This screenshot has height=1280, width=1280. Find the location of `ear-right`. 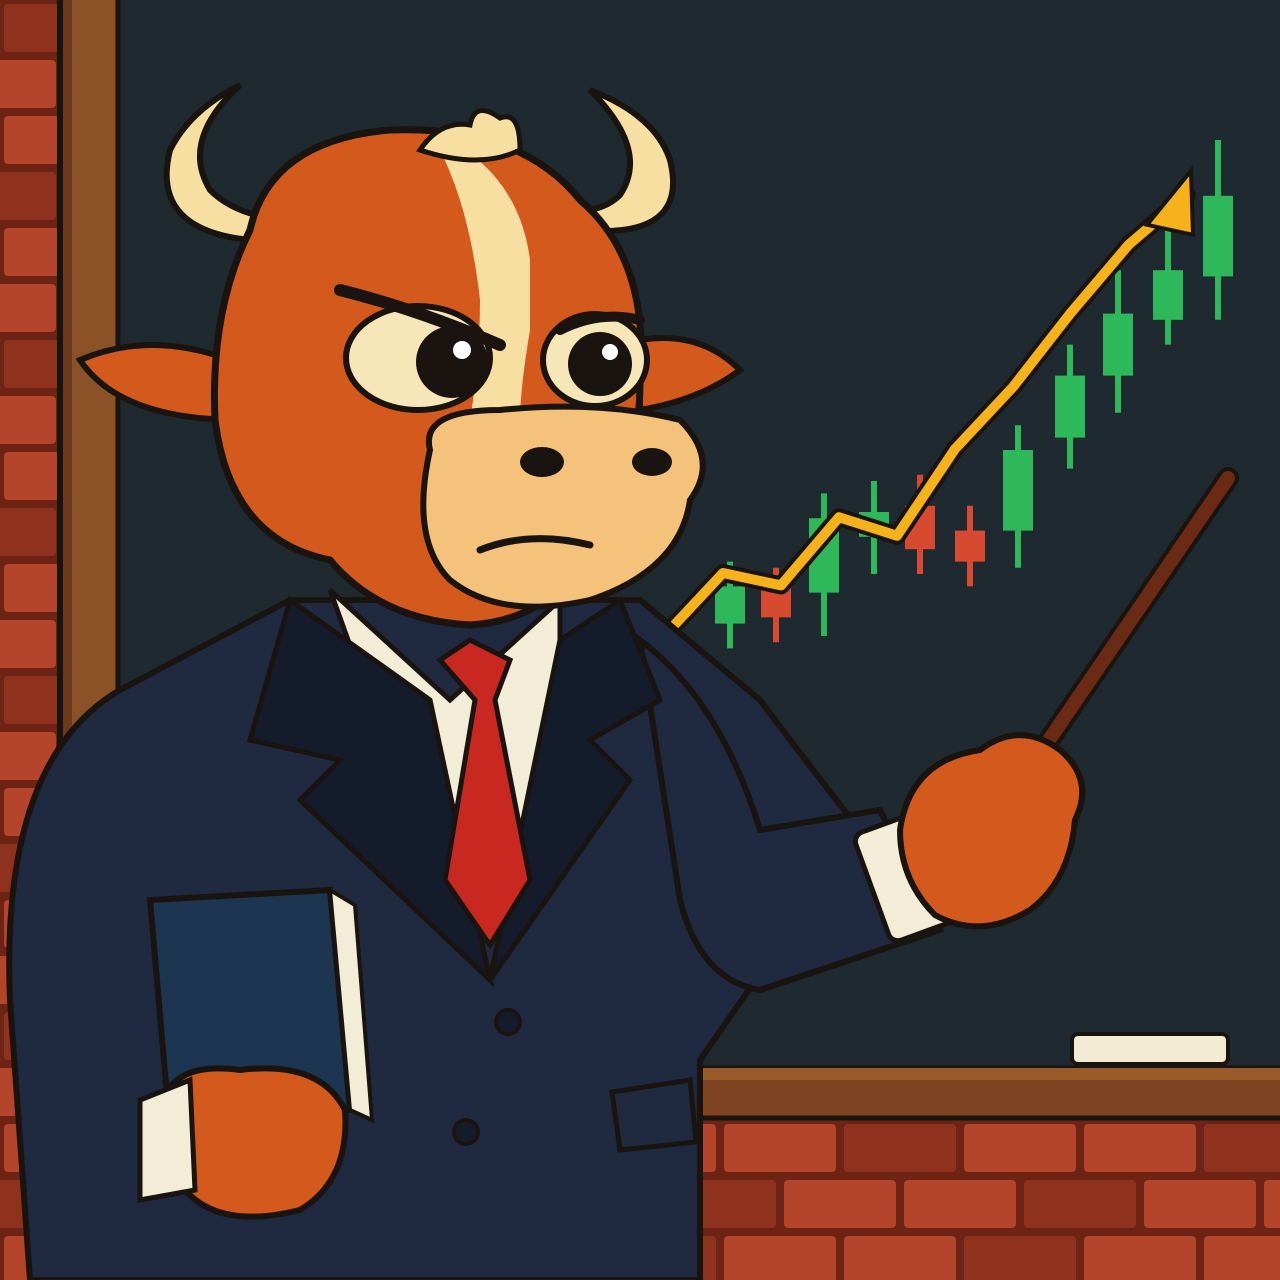

ear-right is located at coordinates (691, 374).